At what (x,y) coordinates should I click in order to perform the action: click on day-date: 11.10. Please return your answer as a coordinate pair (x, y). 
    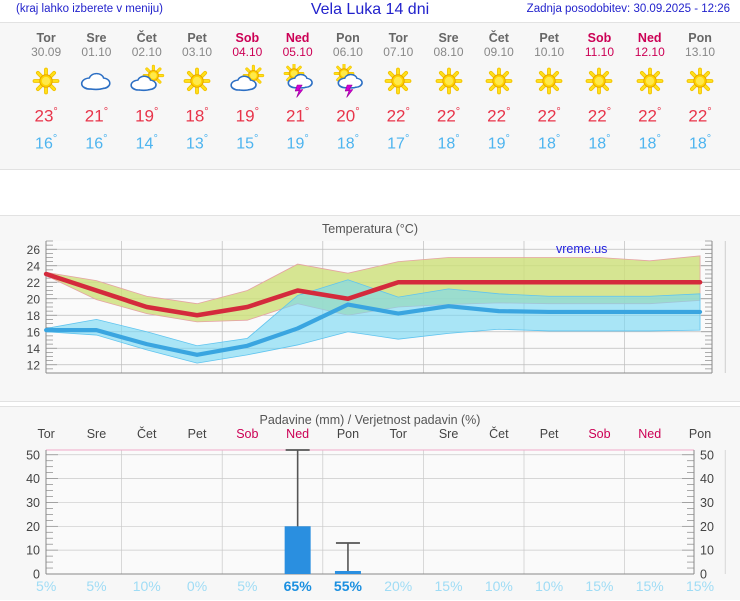
    Looking at the image, I should click on (599, 52).